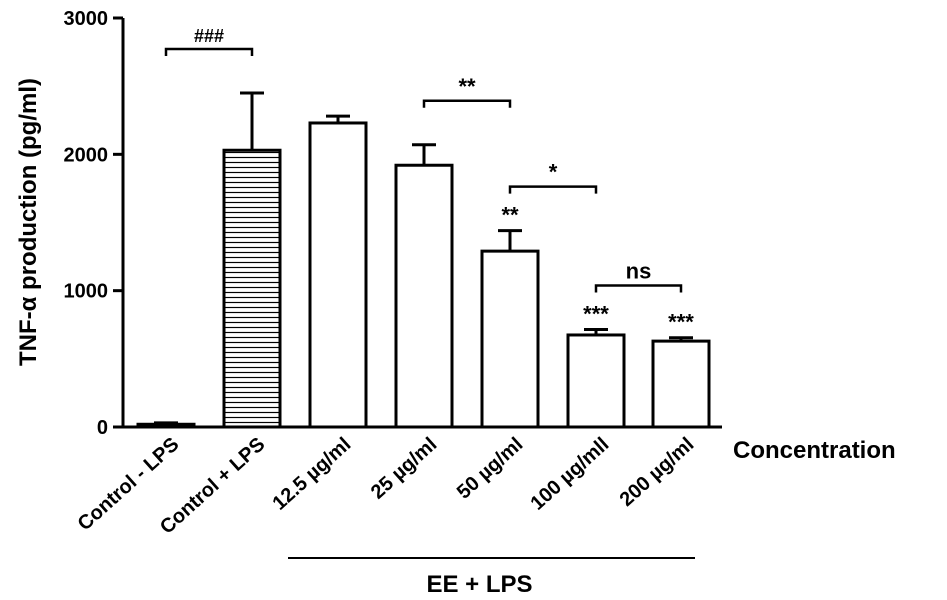 Image resolution: width=947 pixels, height=600 pixels. Describe the element at coordinates (86, 155) in the screenshot. I see `y-tick-label: 2000` at that location.